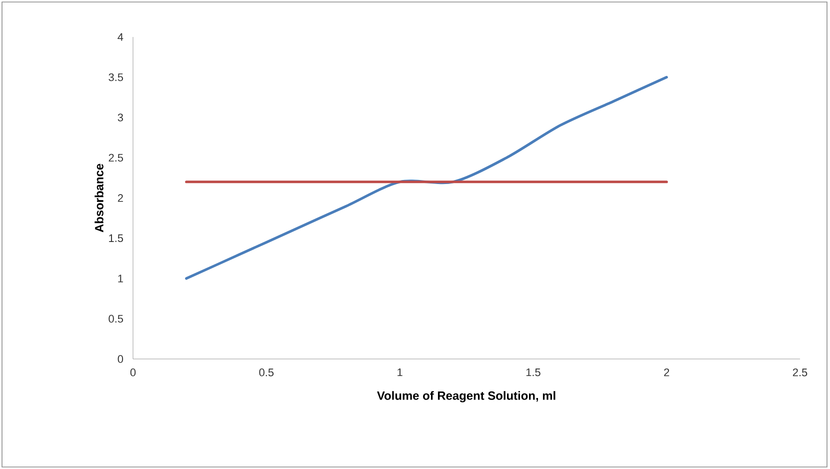 This screenshot has height=469, width=830. Describe the element at coordinates (99, 198) in the screenshot. I see `y-axis-title: Absorbance` at that location.